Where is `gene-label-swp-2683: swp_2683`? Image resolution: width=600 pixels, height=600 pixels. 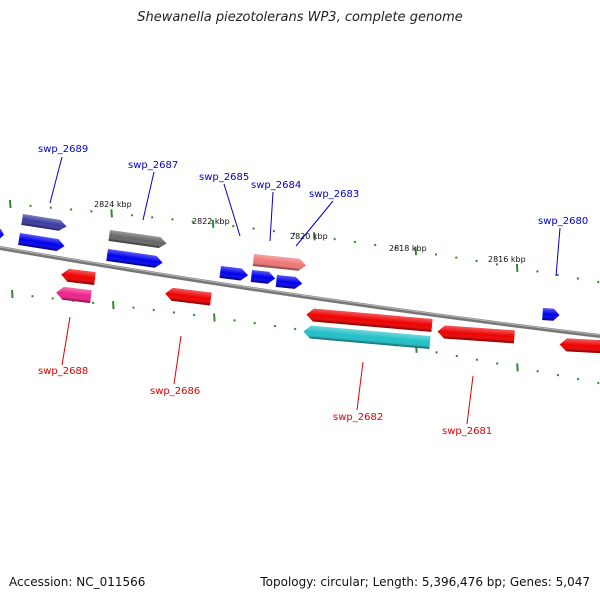
gene-label-swp-2683: swp_2683 is located at coordinates (334, 194).